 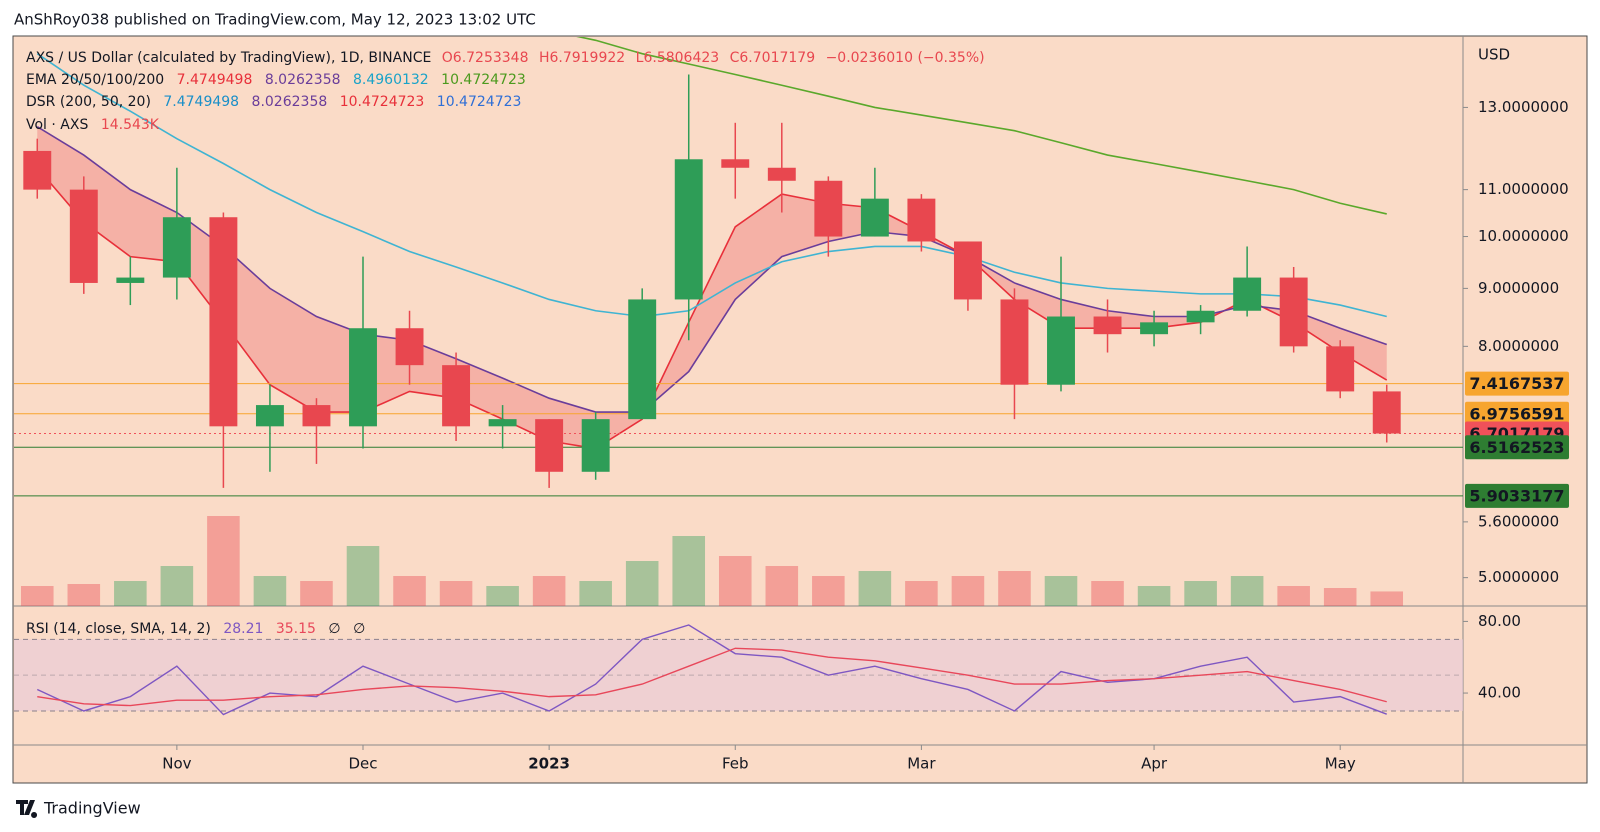 I want to click on y-tick-label: 8.0000000, so click(x=1518, y=346).